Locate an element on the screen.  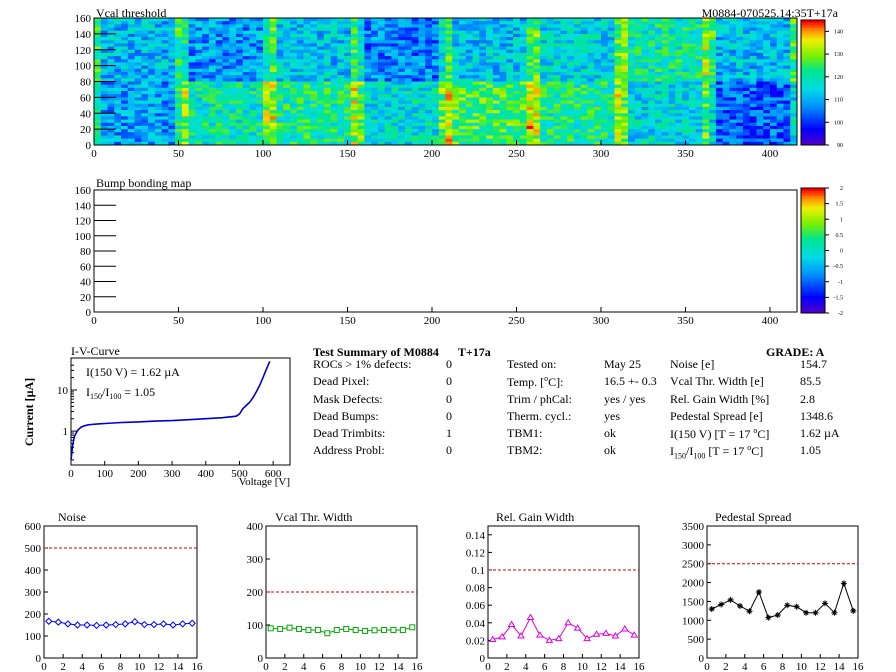
bump-colorbar-band is located at coordinates (813, 202).